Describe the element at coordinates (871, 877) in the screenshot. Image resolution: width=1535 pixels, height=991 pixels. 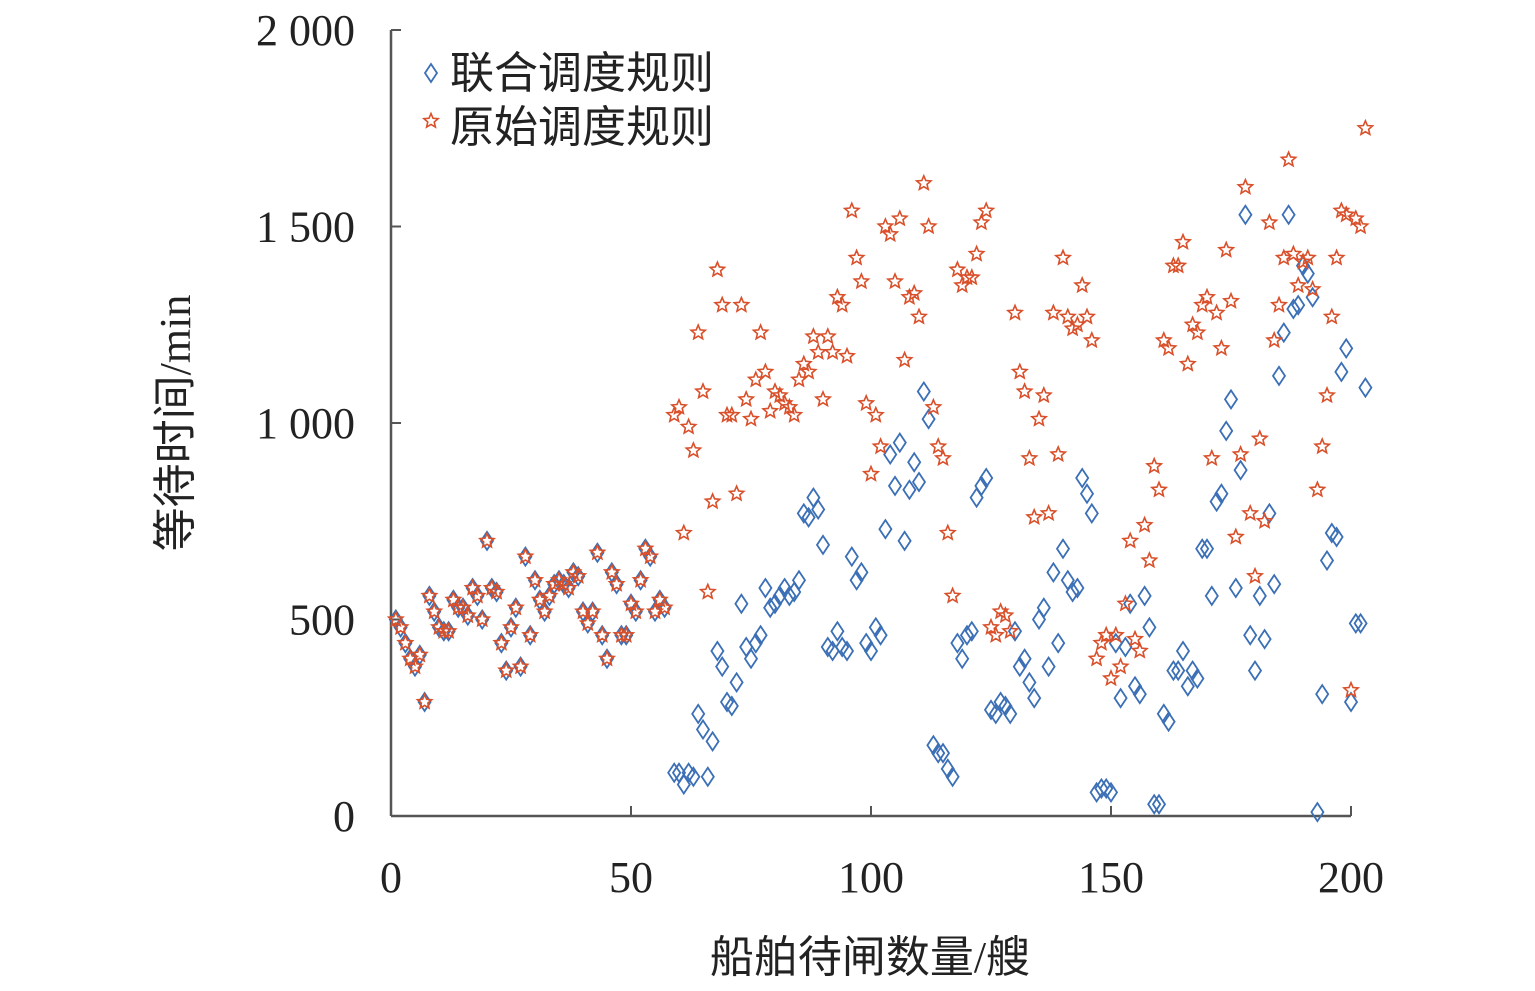
I see `x-tick-label: 100` at that location.